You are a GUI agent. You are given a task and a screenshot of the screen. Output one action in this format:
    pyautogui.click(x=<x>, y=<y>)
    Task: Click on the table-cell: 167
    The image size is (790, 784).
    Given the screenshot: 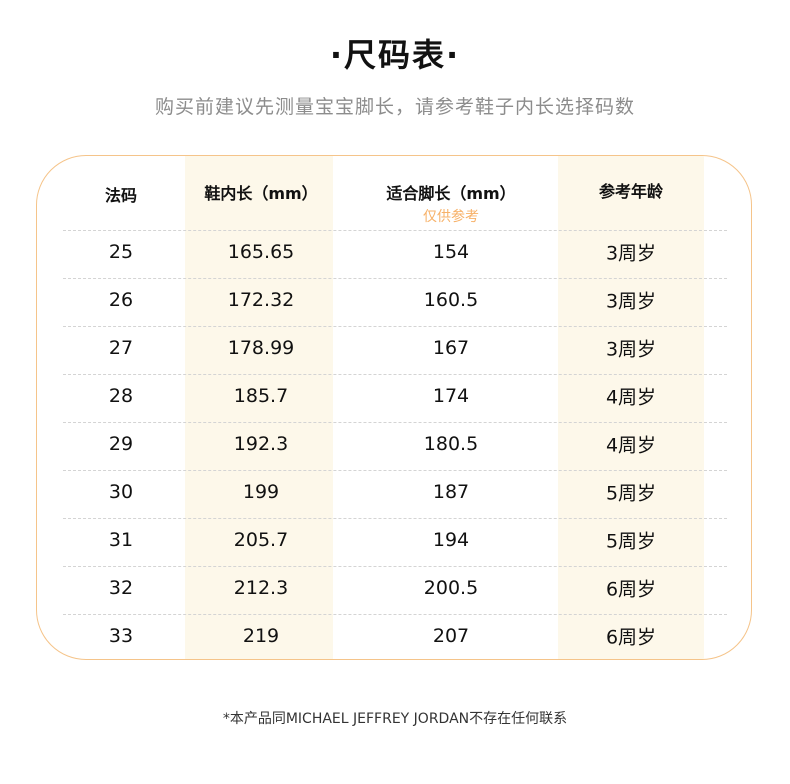 What is the action you would take?
    pyautogui.click(x=451, y=348)
    